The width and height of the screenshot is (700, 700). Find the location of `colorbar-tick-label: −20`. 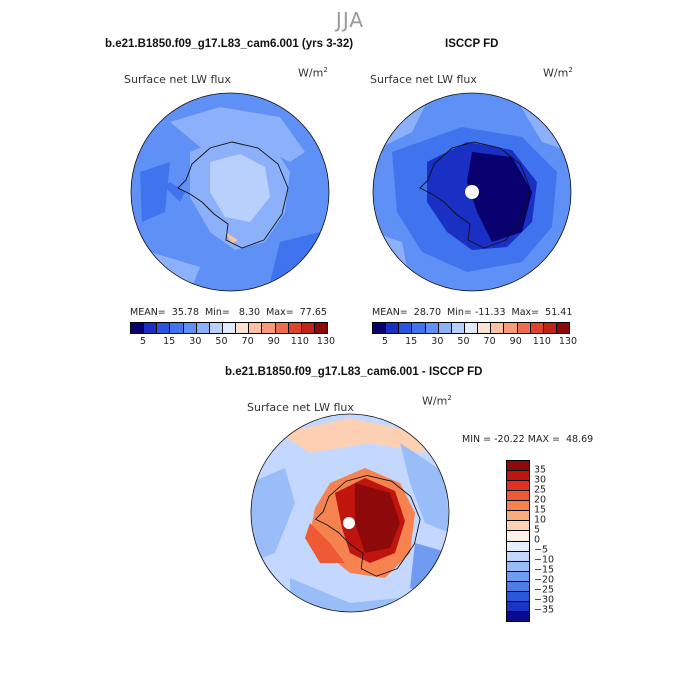

colorbar-tick-label: −20 is located at coordinates (544, 580).